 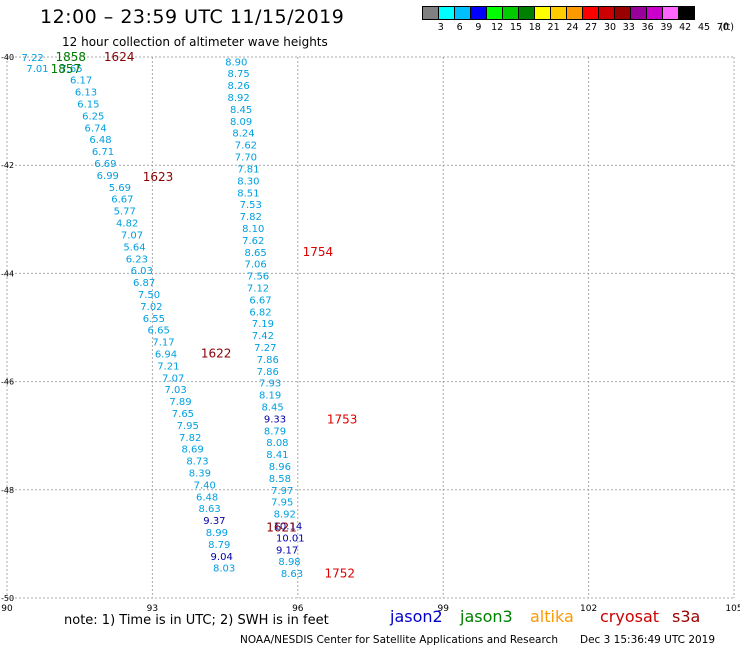 What do you see at coordinates (246, 158) in the screenshot?
I see `data-point: 7.70` at bounding box center [246, 158].